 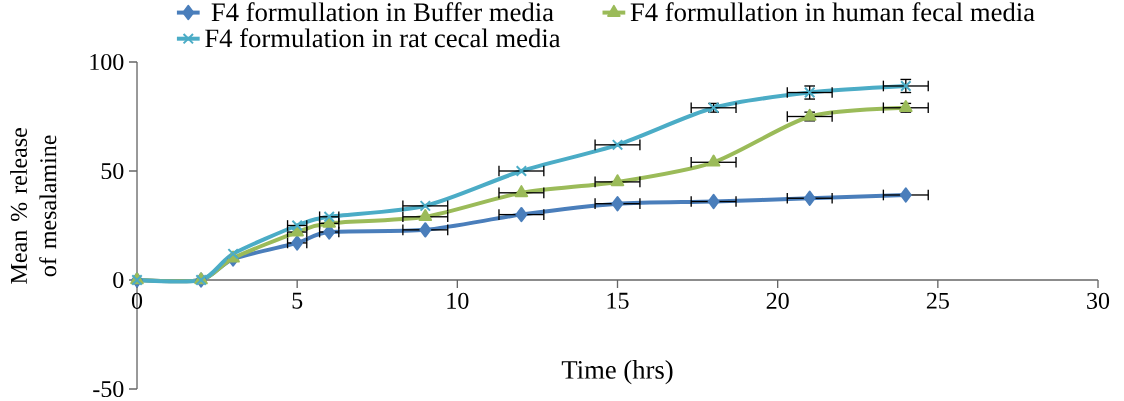 I want to click on x-axis-title: Time (hrs), so click(x=617, y=372).